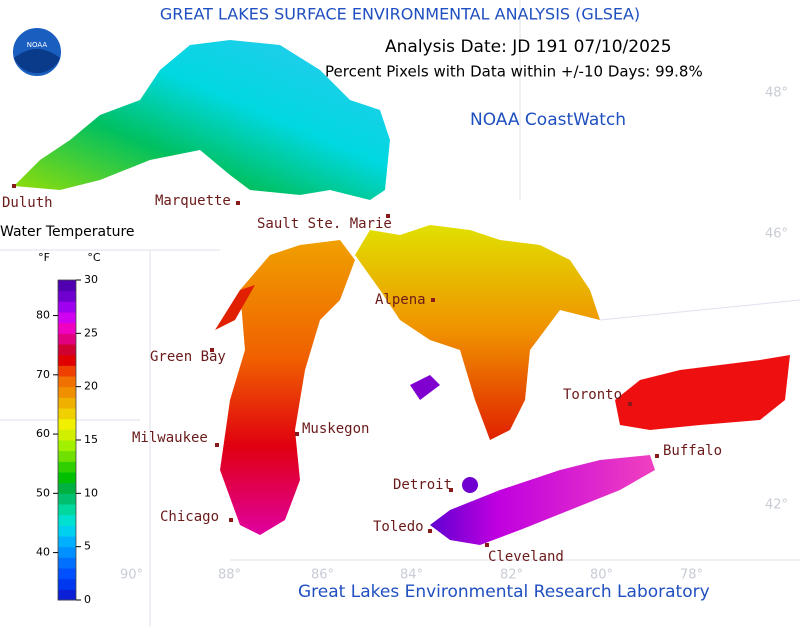  I want to click on city-label: Toledo, so click(398, 527).